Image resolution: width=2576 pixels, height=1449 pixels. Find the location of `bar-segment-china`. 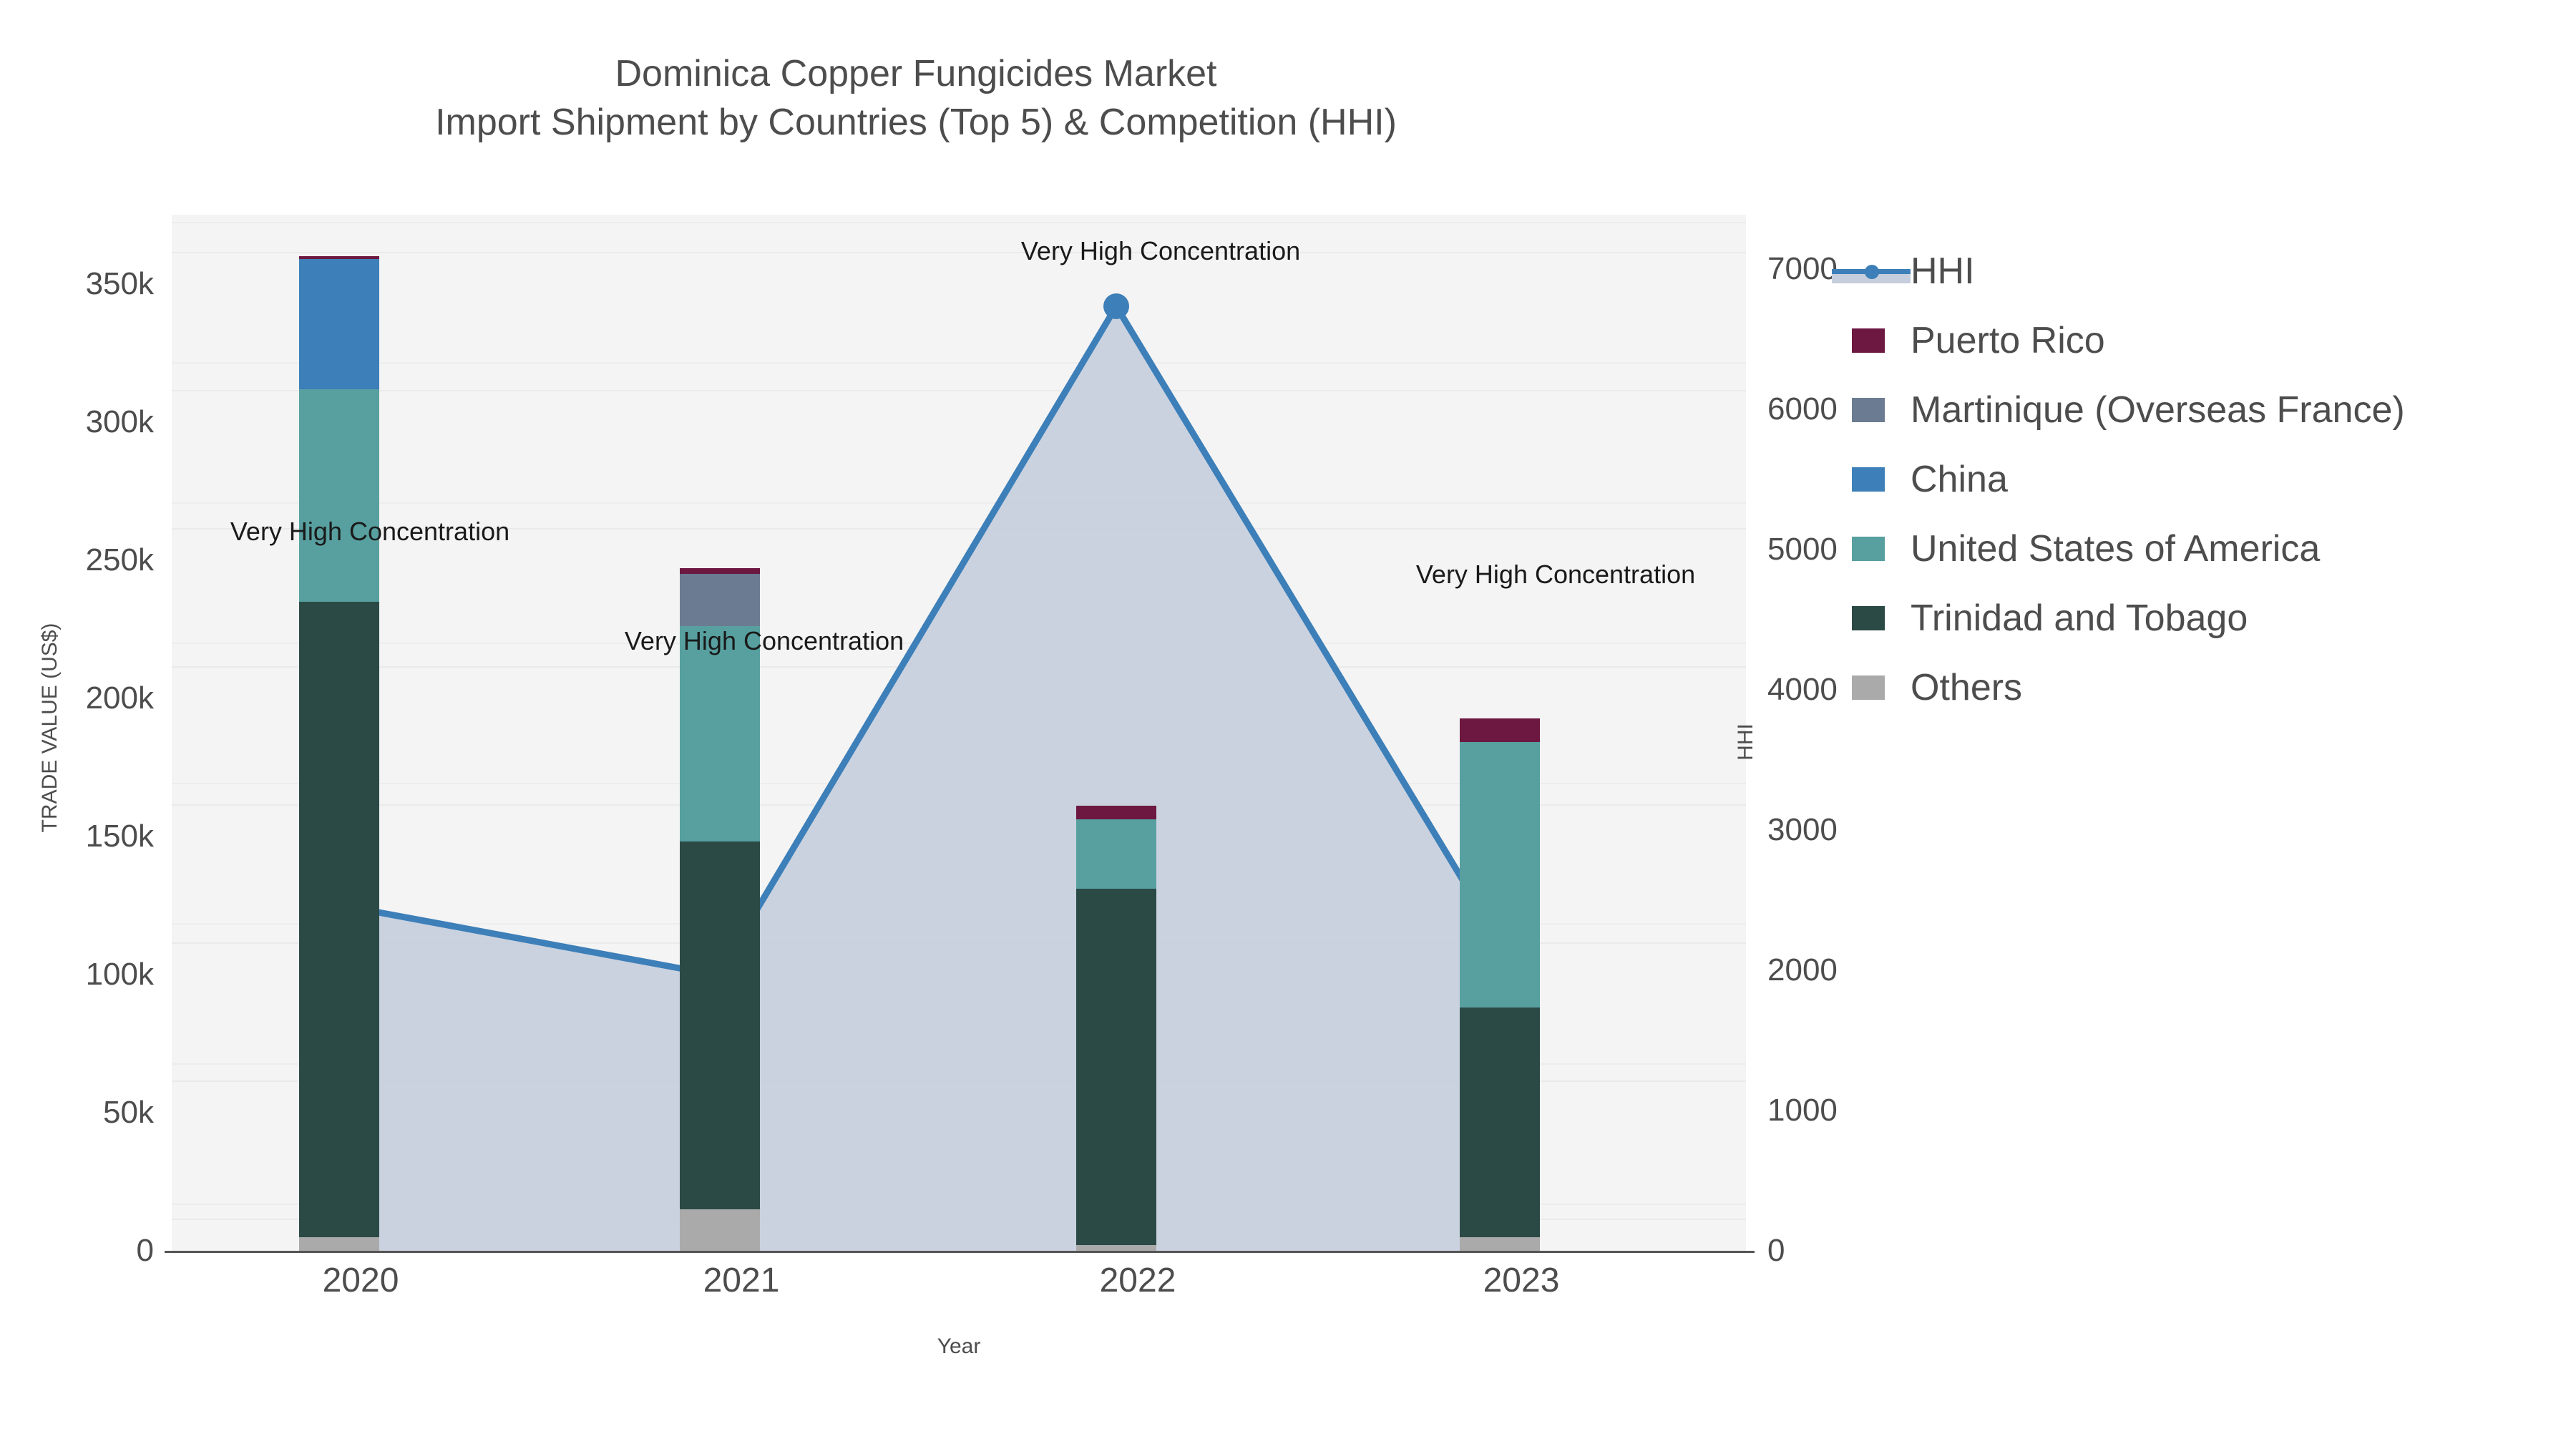

bar-segment-china is located at coordinates (339, 324).